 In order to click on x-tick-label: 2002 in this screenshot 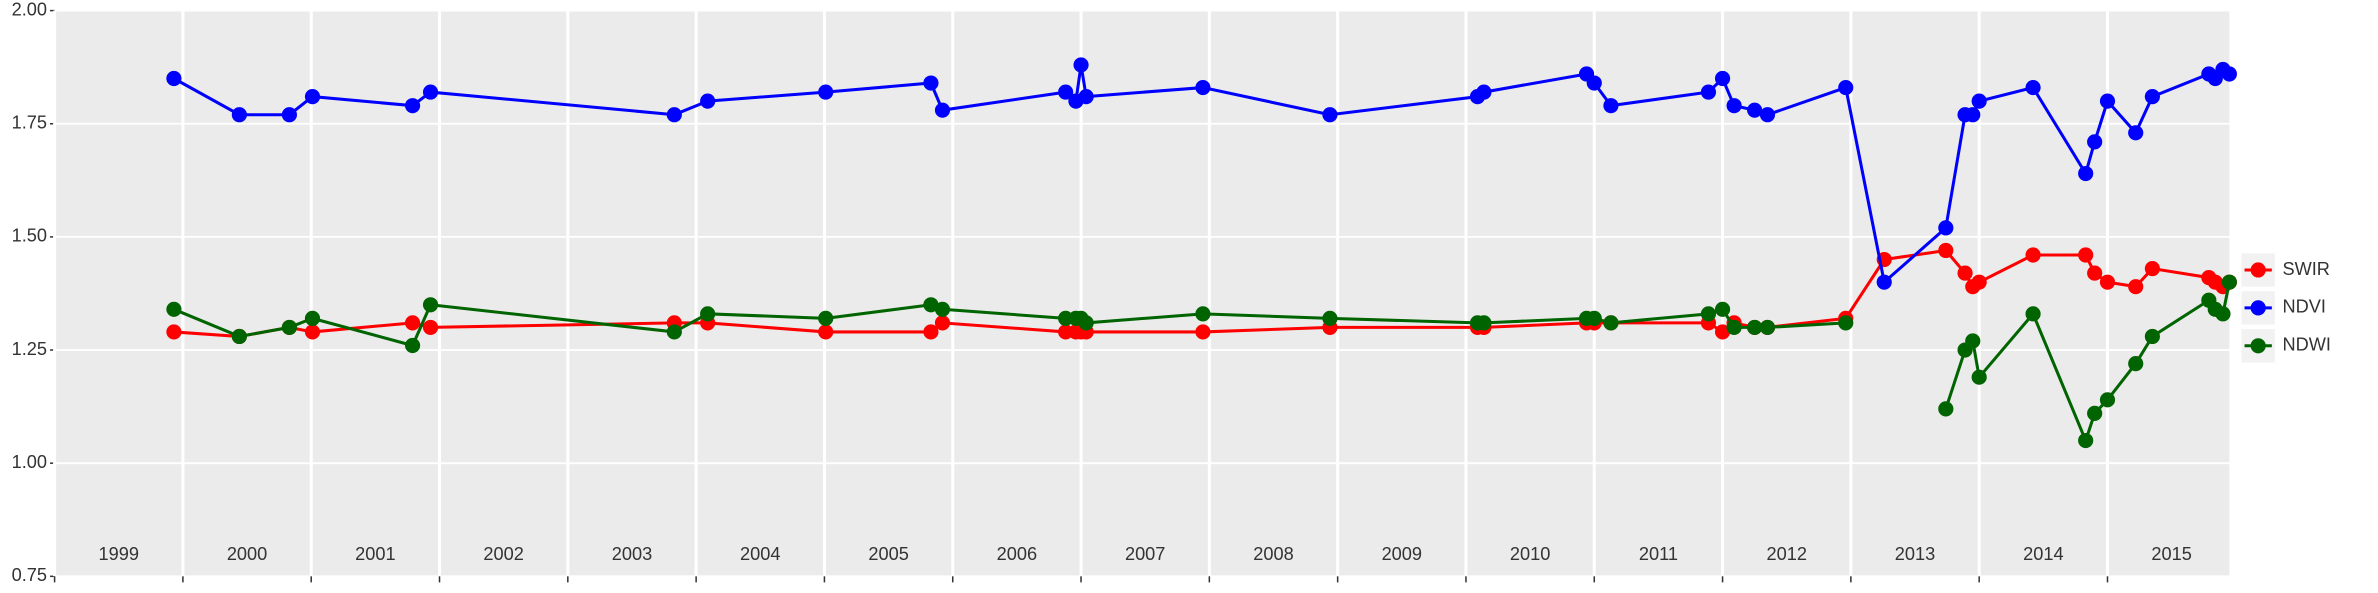, I will do `click(503, 554)`.